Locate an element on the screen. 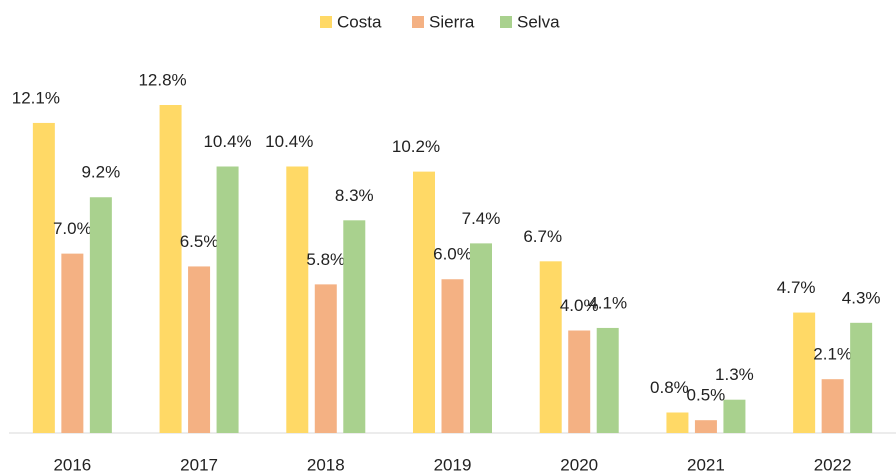  data-label: 7.0% is located at coordinates (72, 228).